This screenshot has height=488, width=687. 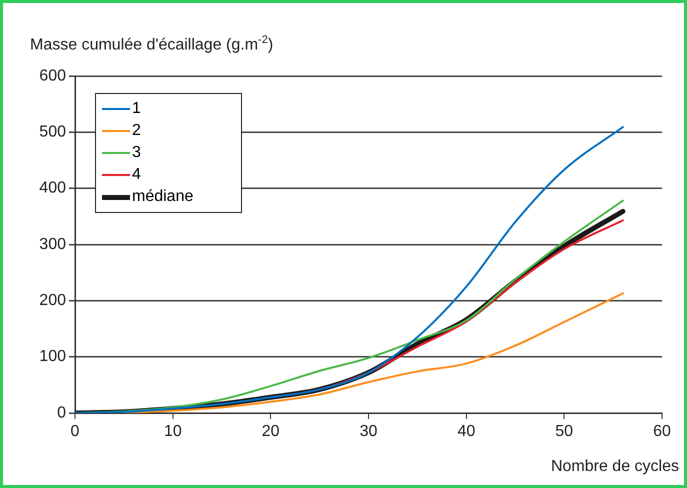 I want to click on x-tick-label: 50, so click(x=564, y=431).